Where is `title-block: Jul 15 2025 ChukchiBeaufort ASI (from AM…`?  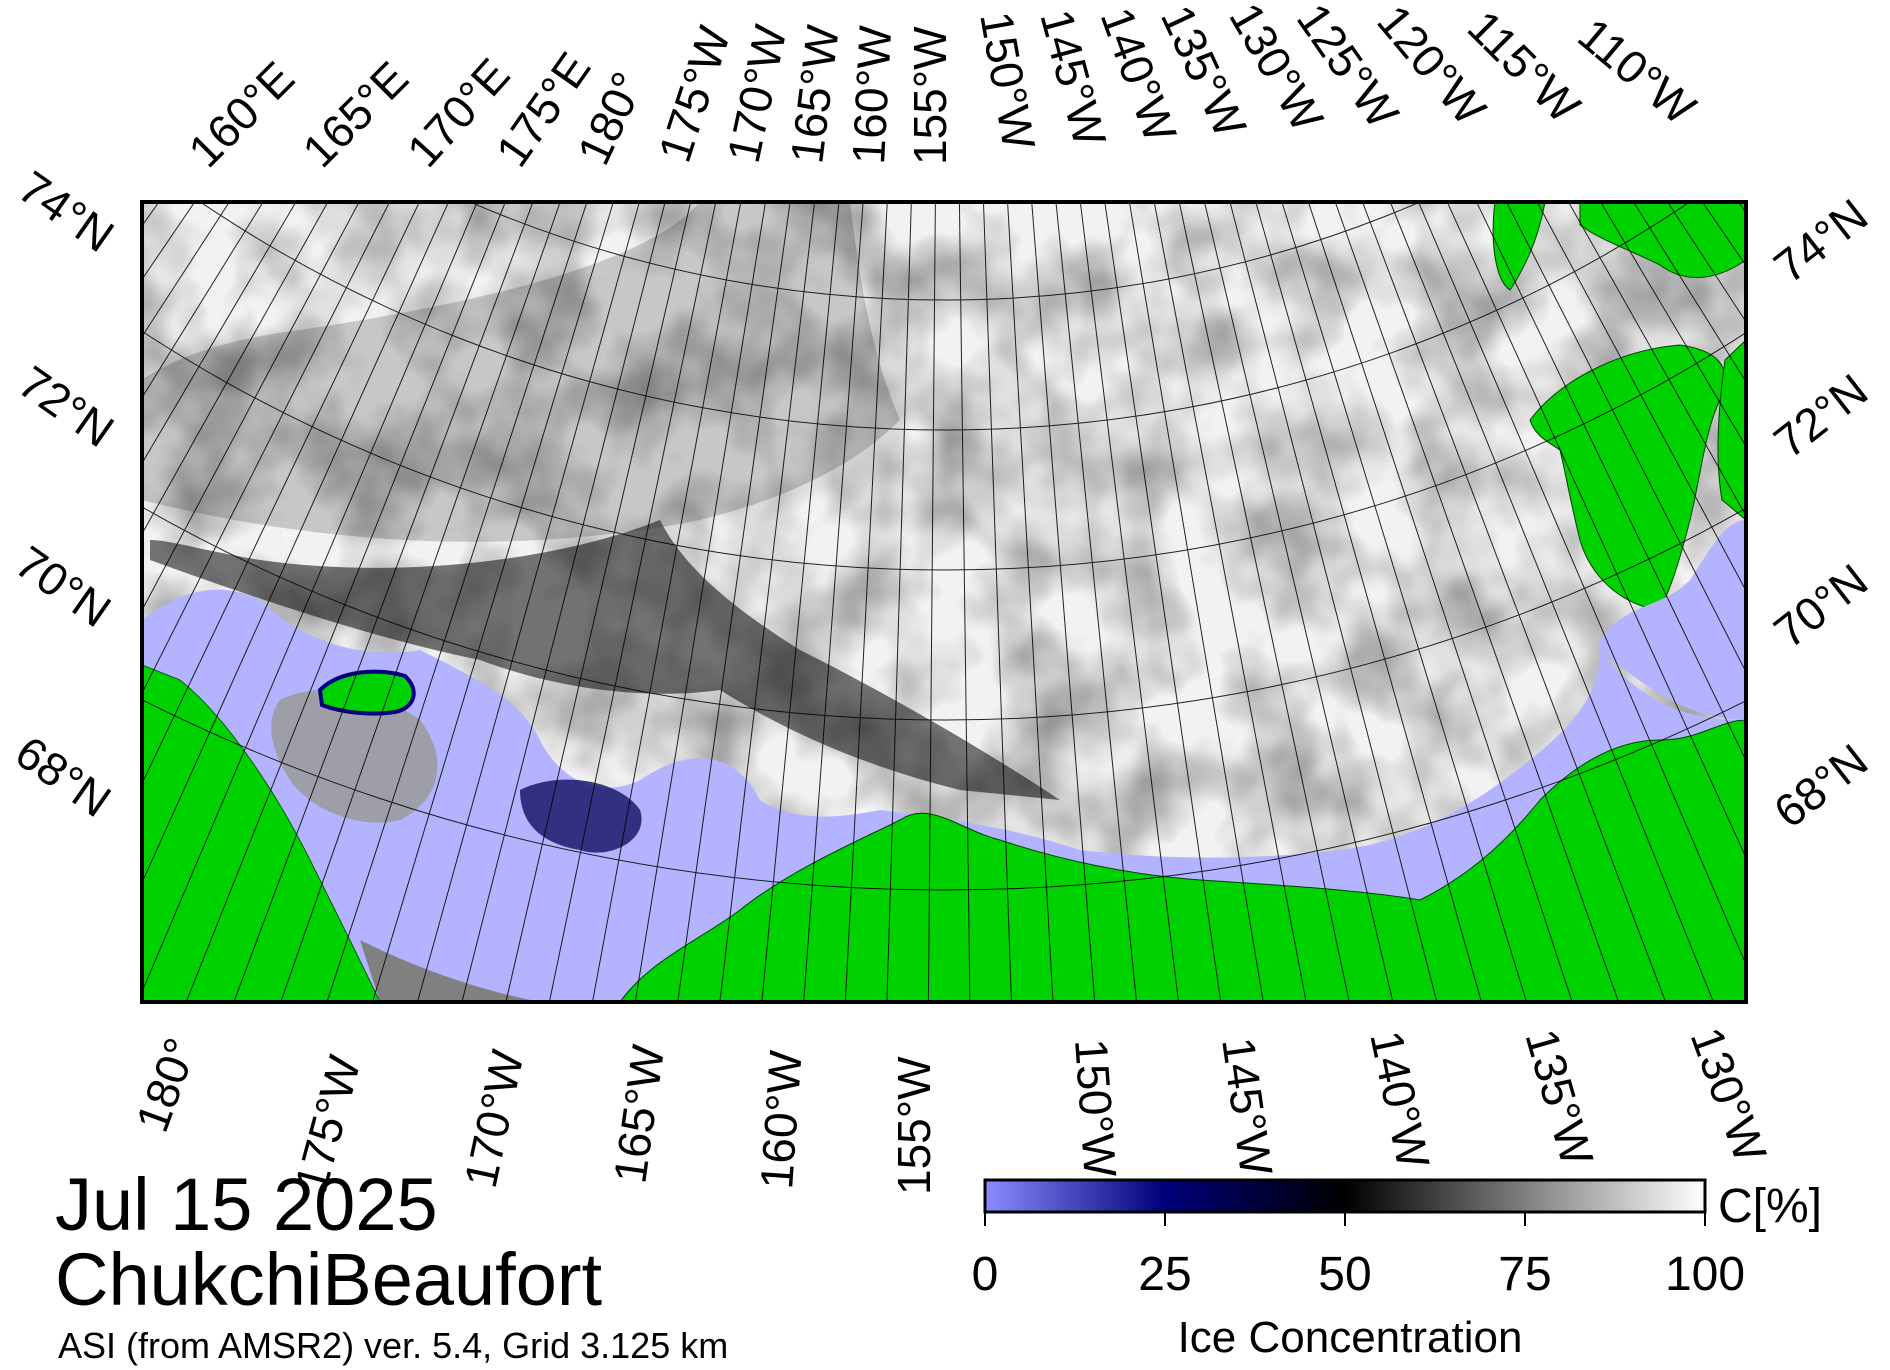 title-block: Jul 15 2025 ChukchiBeaufort ASI (from AM… is located at coordinates (391, 1264).